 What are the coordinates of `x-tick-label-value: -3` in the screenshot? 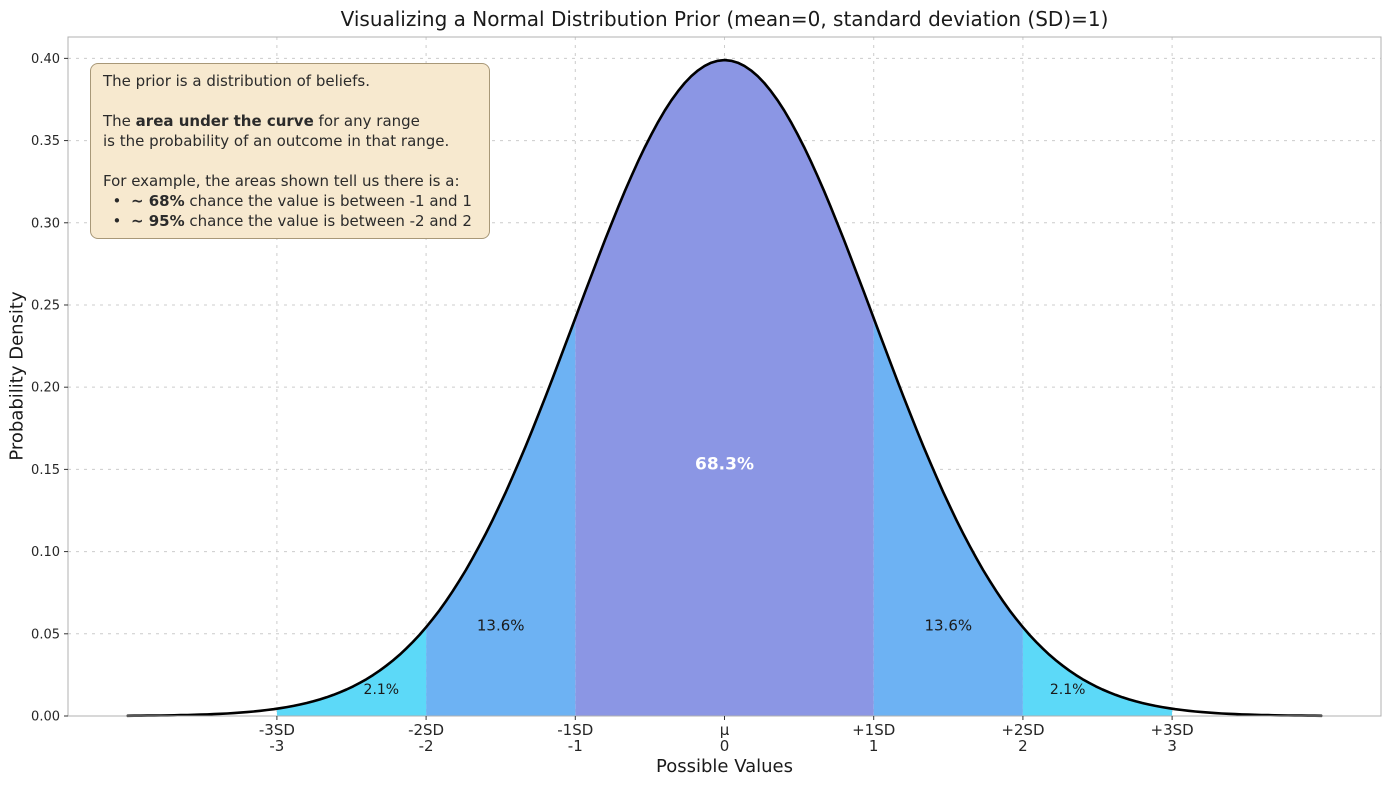 It's located at (276, 746).